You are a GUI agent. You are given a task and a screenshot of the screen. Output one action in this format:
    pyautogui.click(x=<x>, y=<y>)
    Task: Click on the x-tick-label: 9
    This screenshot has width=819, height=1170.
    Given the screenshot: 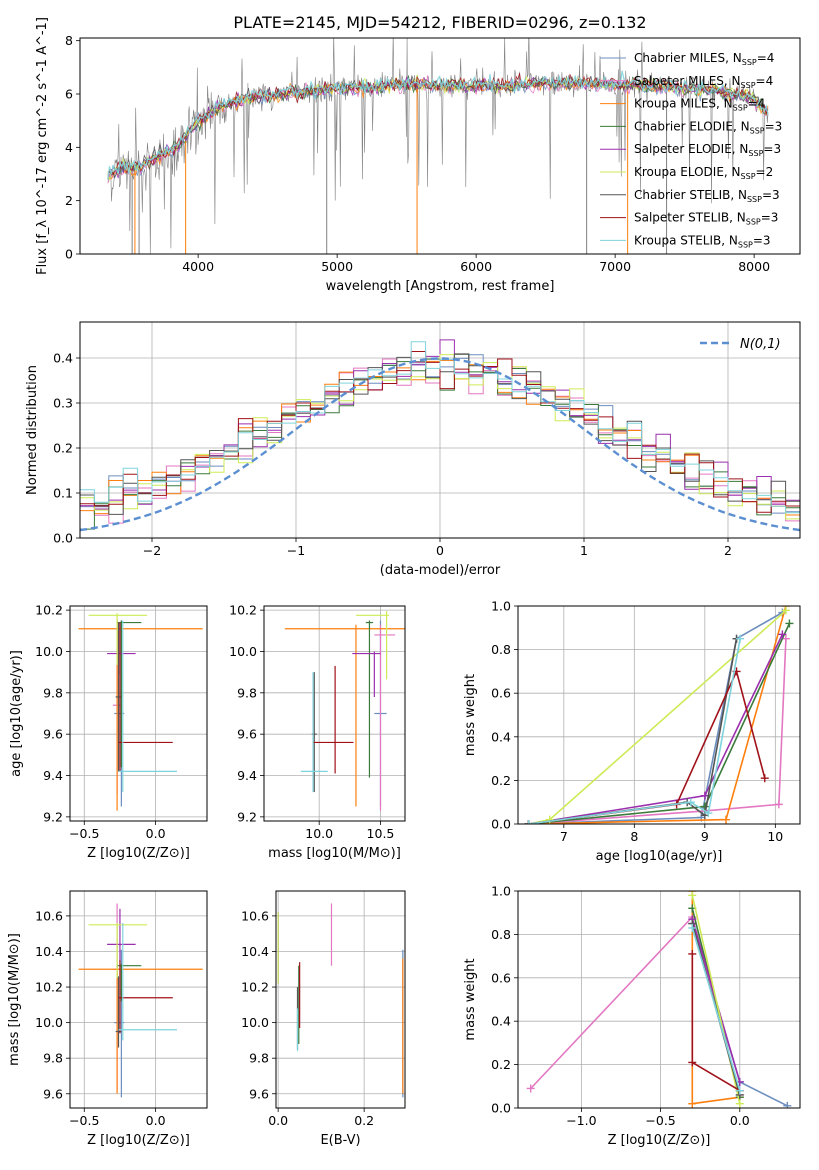 What is the action you would take?
    pyautogui.click(x=705, y=836)
    